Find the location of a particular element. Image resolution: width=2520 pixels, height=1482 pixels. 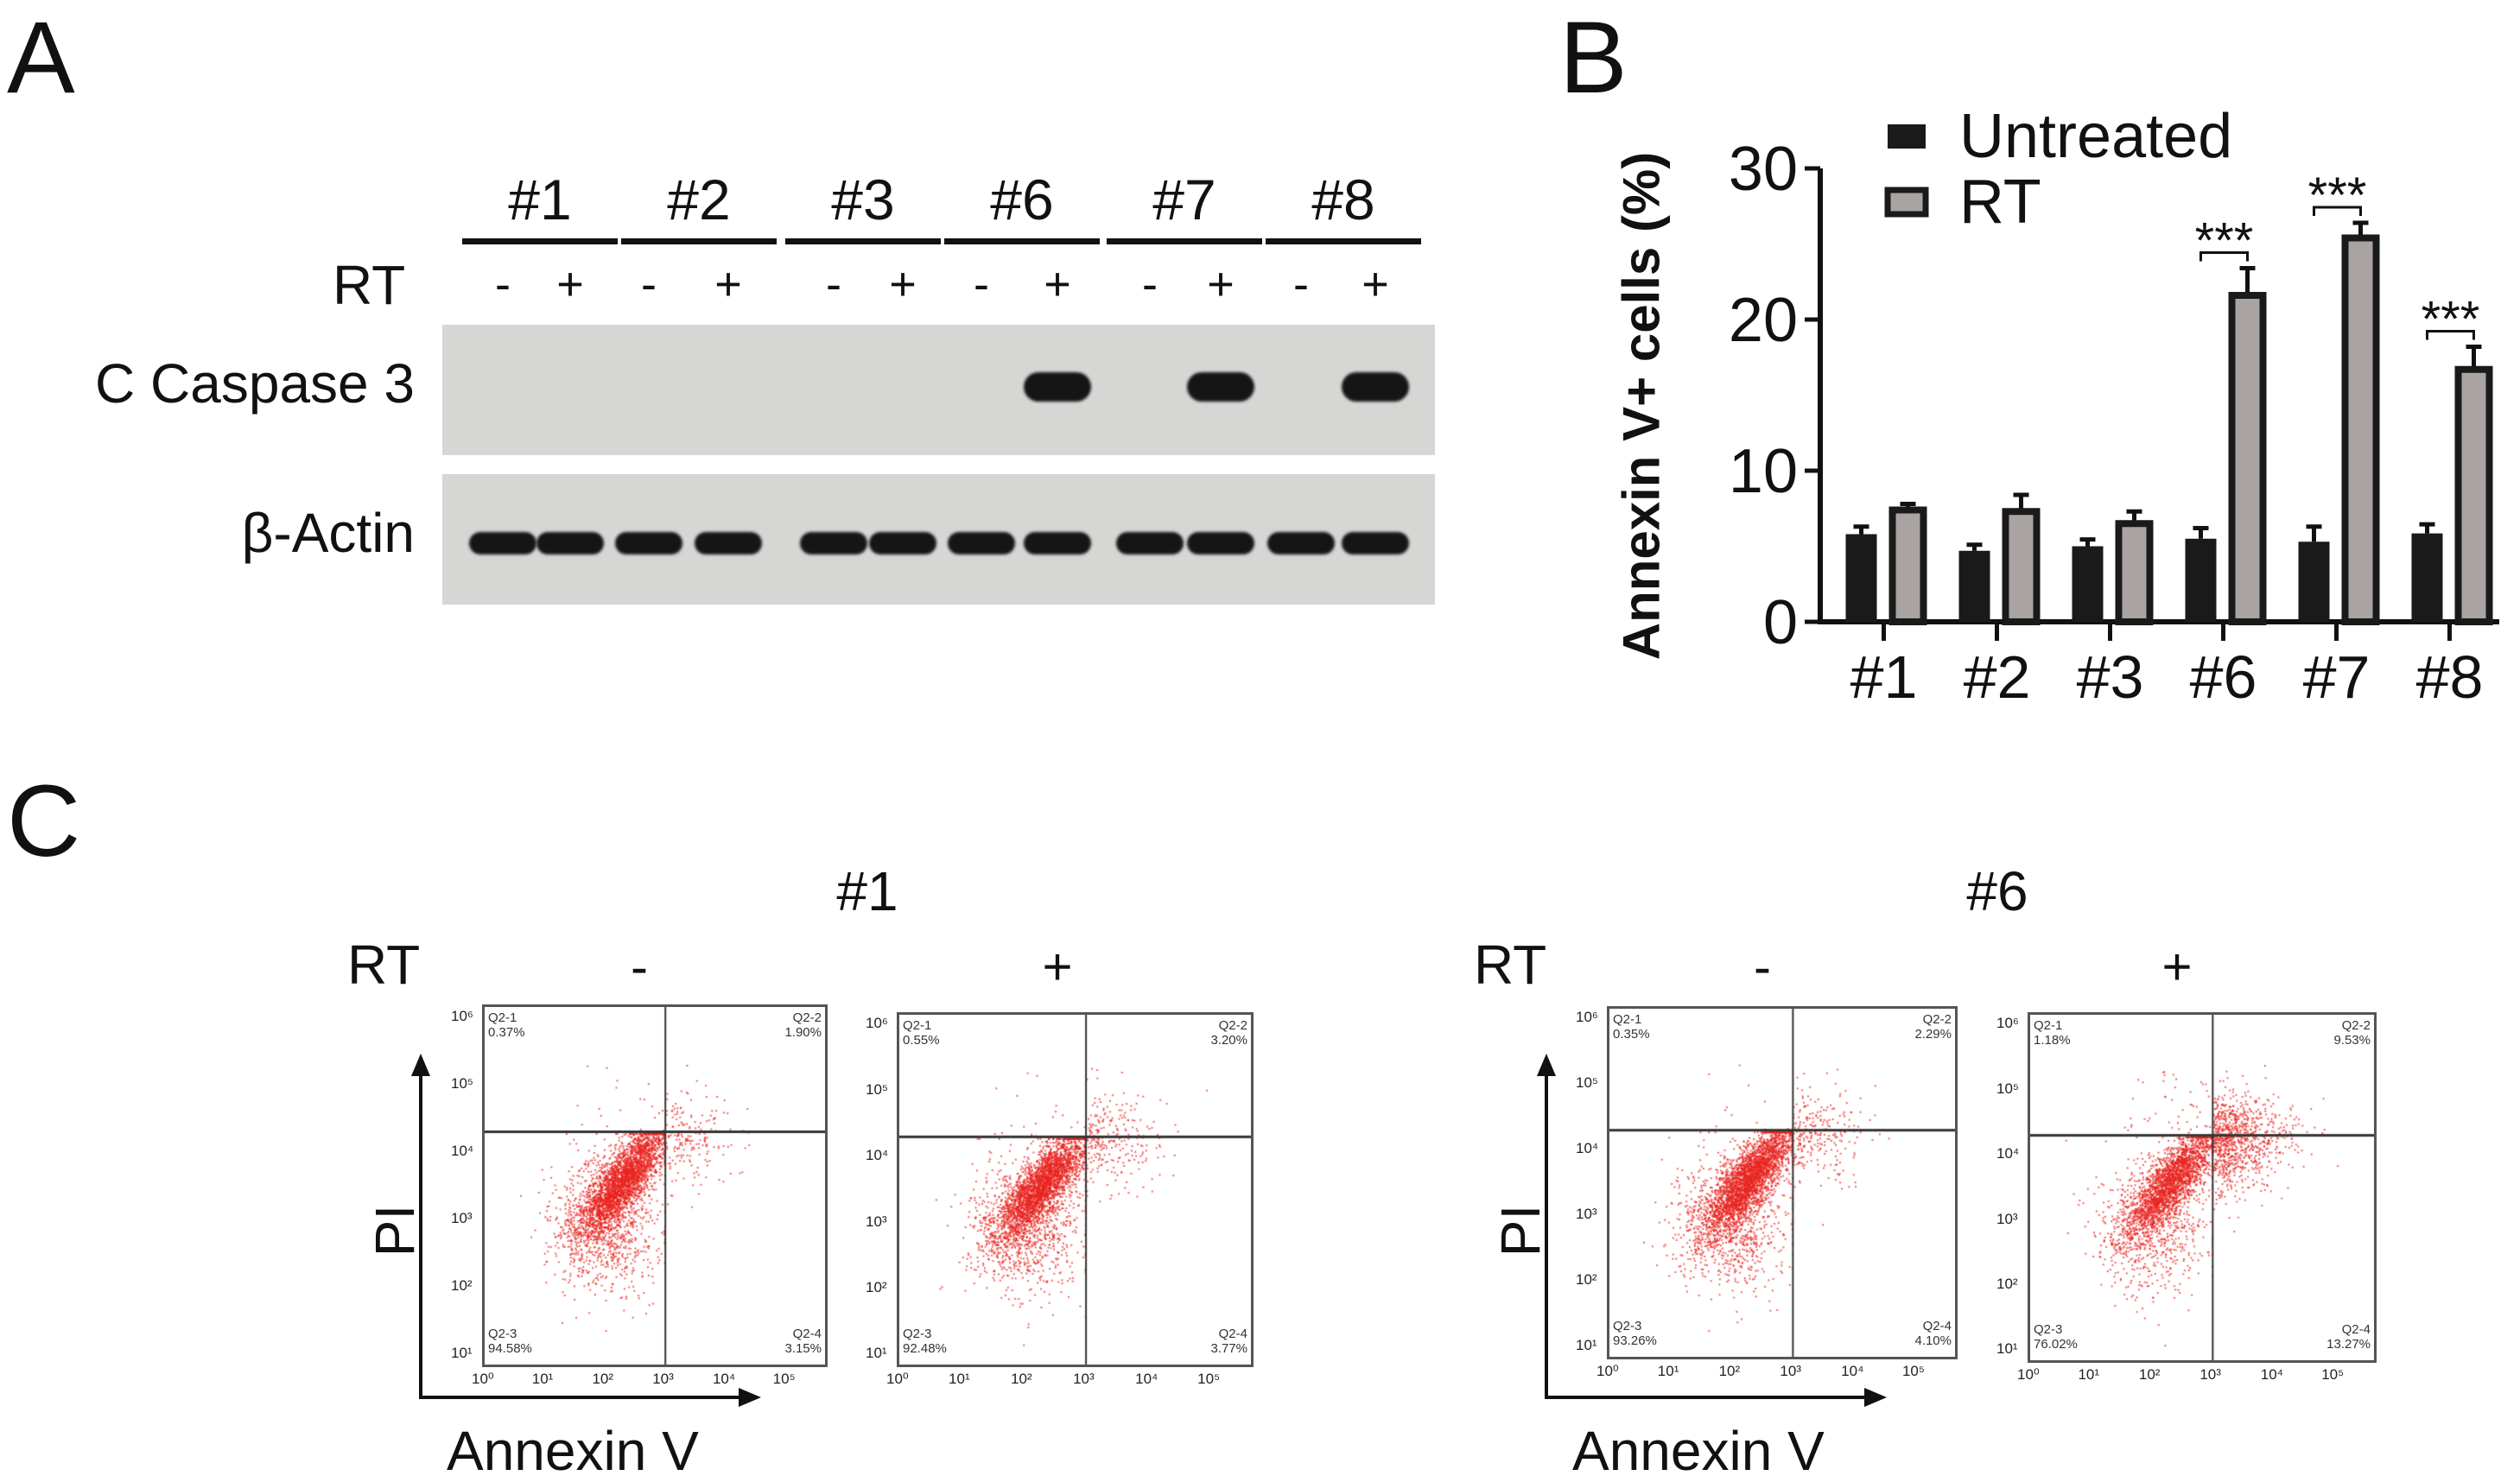

quadrant-value: 3.77% is located at coordinates (1228, 1348).